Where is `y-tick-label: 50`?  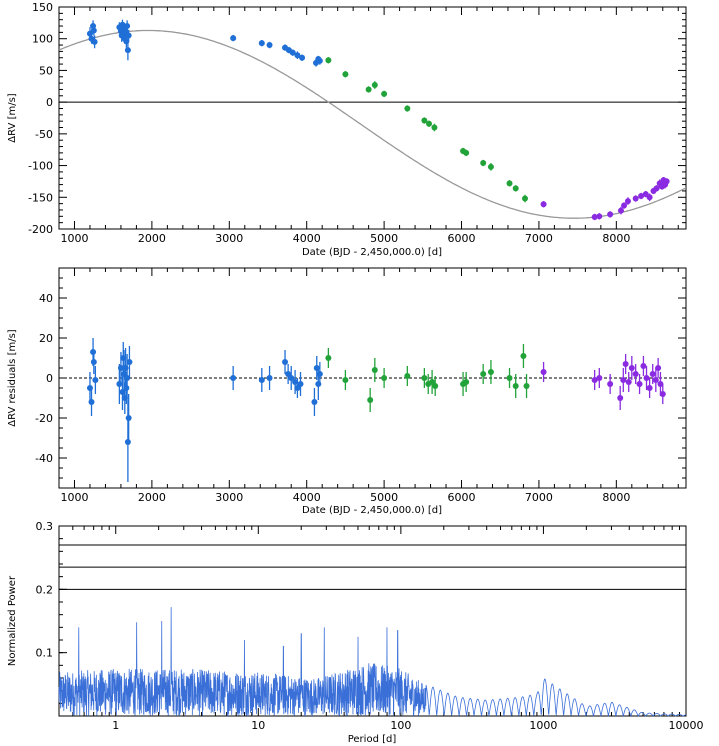 y-tick-label: 50 is located at coordinates (46, 70).